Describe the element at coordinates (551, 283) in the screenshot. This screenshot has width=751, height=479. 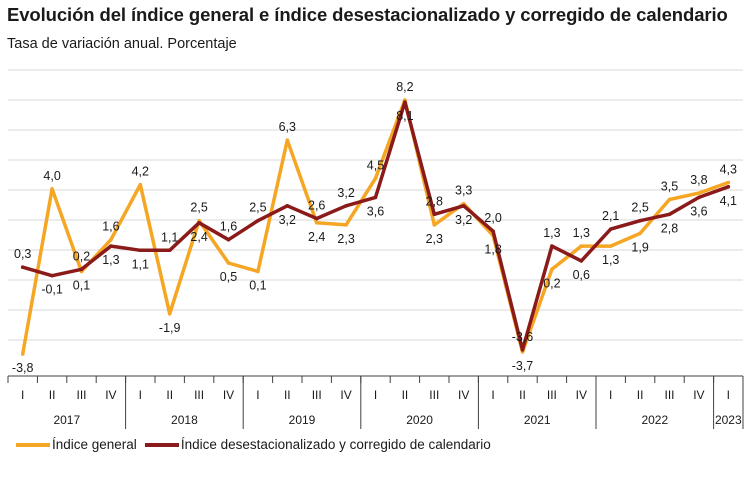
I see `data-label-general: 0,2` at that location.